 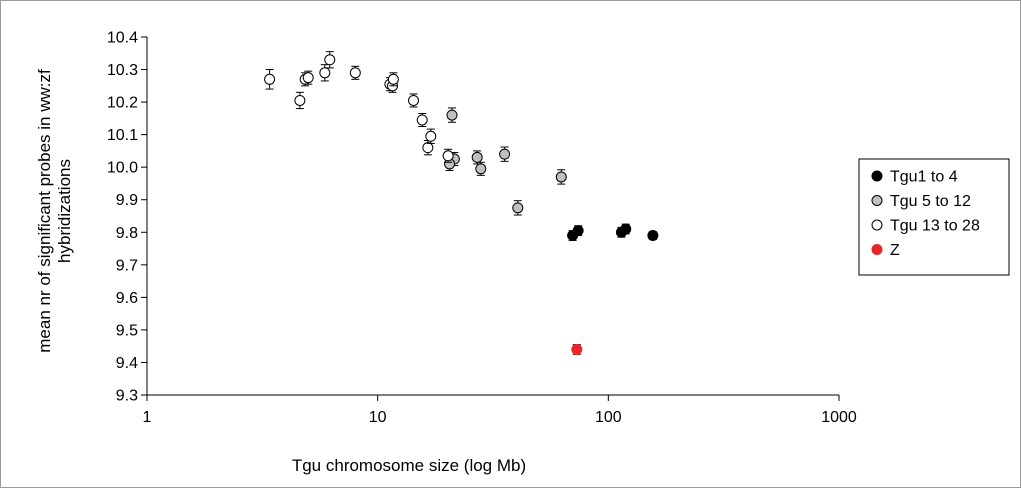 What do you see at coordinates (127, 265) in the screenshot?
I see `y-tick-label: 9.7` at bounding box center [127, 265].